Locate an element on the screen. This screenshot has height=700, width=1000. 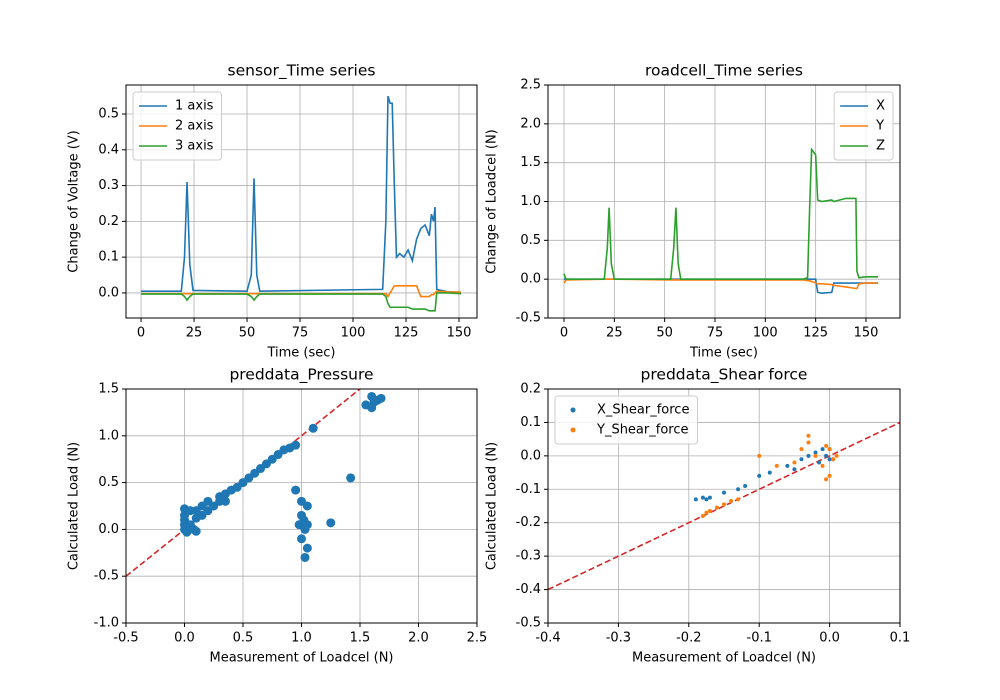
x-tick-label: -0.1 is located at coordinates (759, 638).